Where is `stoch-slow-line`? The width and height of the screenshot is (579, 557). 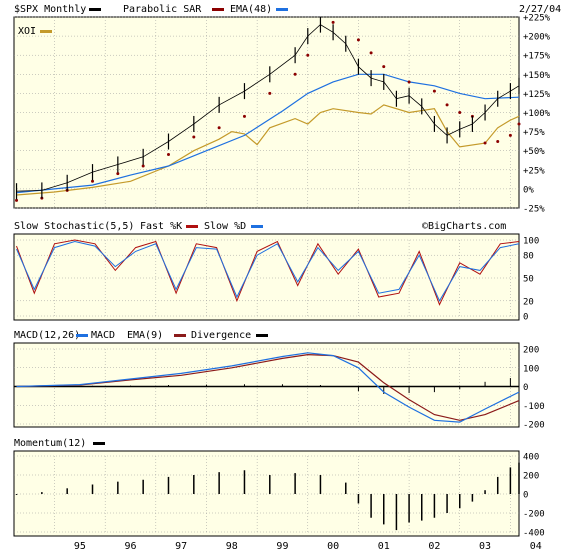 stoch-slow-line is located at coordinates (268, 271).